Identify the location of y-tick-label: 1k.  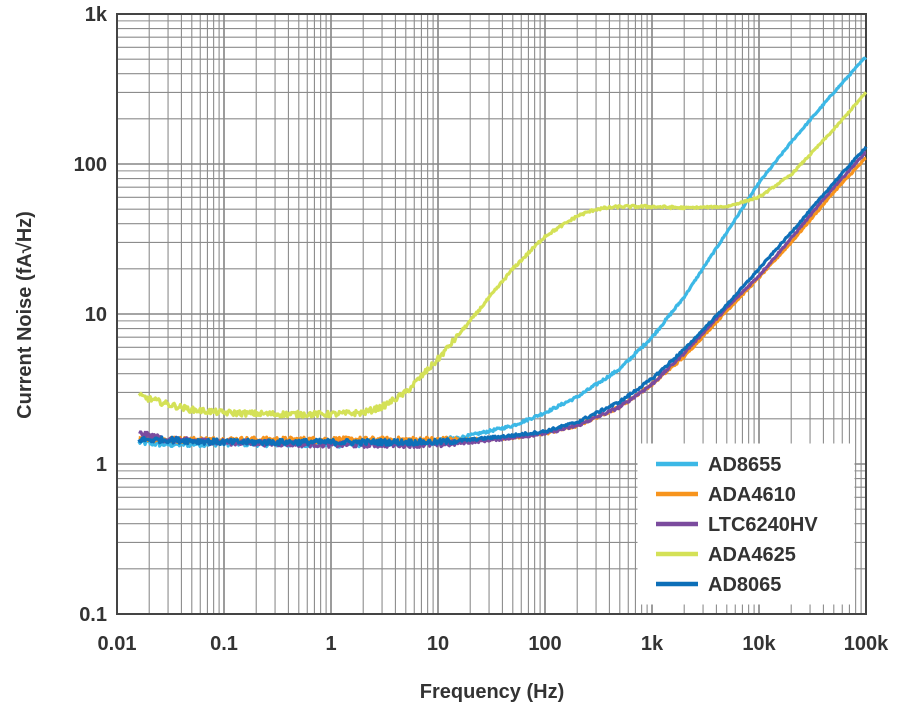
(96, 15).